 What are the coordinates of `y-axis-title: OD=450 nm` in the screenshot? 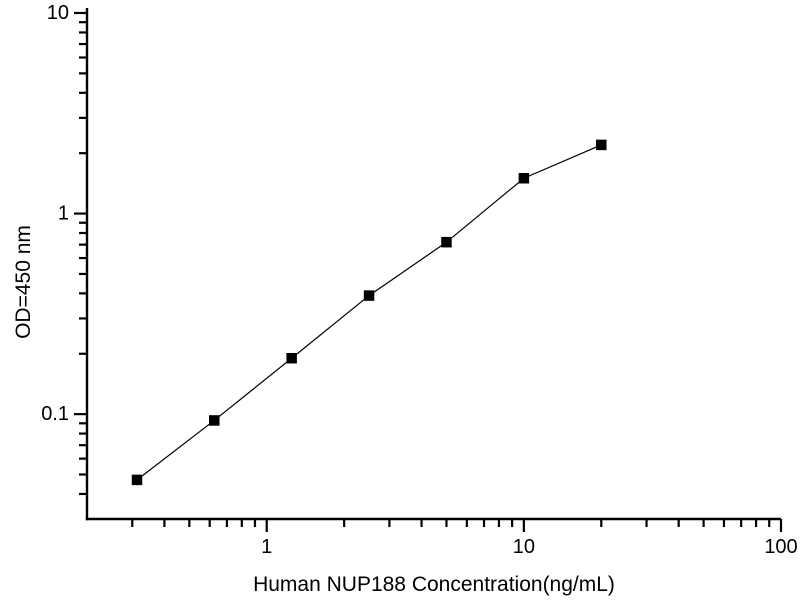 It's located at (23, 282).